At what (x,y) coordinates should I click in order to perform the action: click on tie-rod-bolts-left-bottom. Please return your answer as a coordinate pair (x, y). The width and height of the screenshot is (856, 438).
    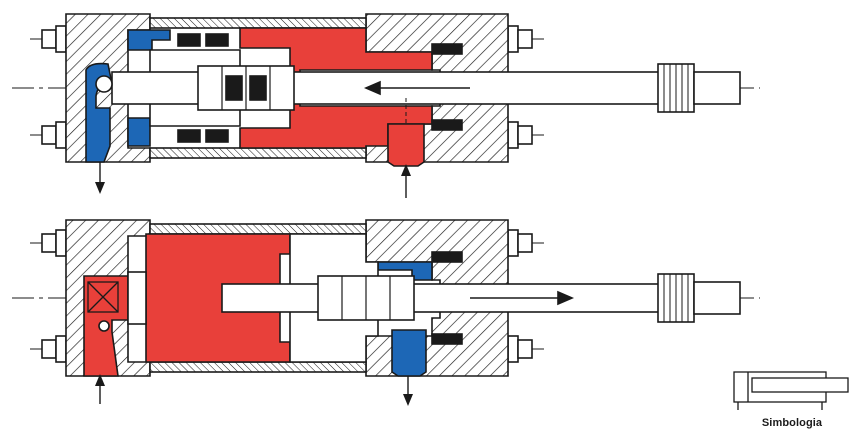
    Looking at the image, I should click on (48, 296).